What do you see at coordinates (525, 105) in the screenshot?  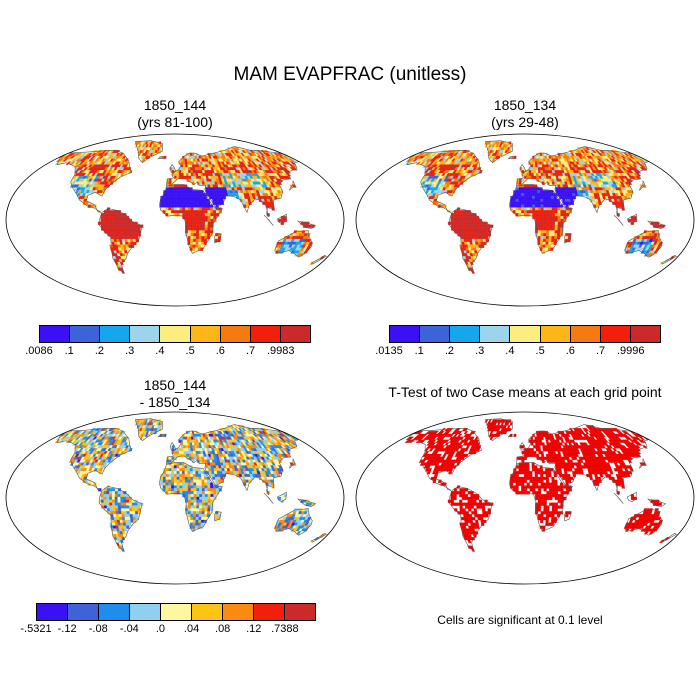 I see `panel-2-title-case: 1850_134` at bounding box center [525, 105].